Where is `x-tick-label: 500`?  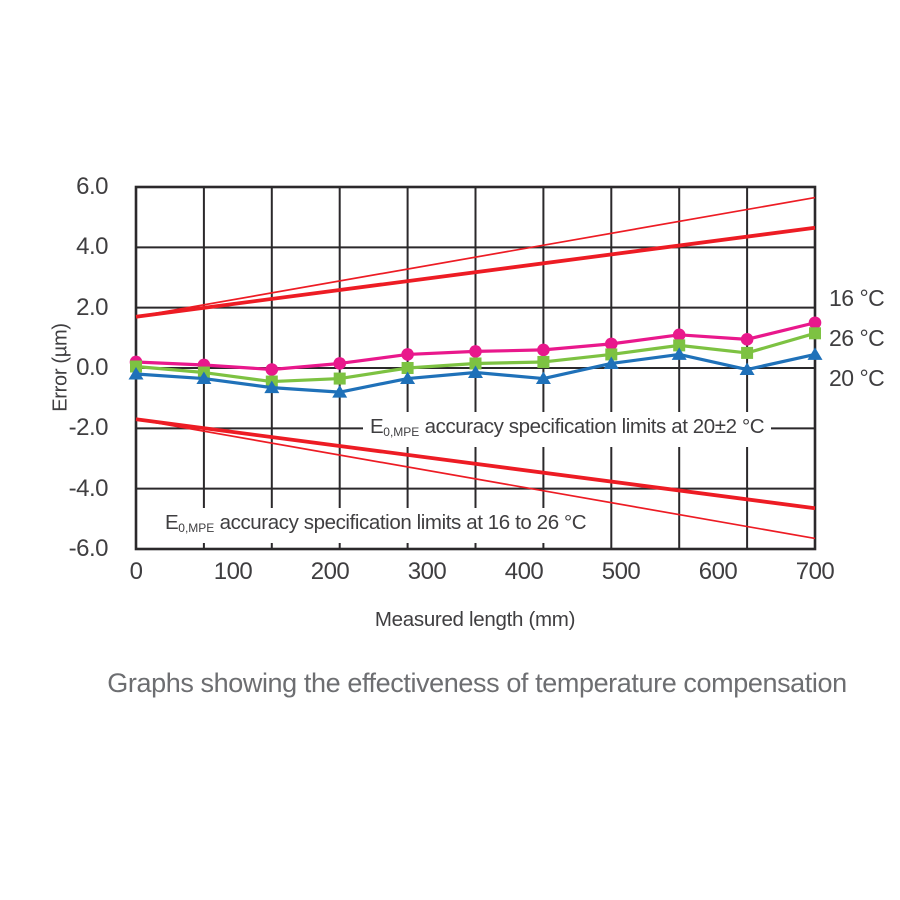 x-tick-label: 500 is located at coordinates (621, 571).